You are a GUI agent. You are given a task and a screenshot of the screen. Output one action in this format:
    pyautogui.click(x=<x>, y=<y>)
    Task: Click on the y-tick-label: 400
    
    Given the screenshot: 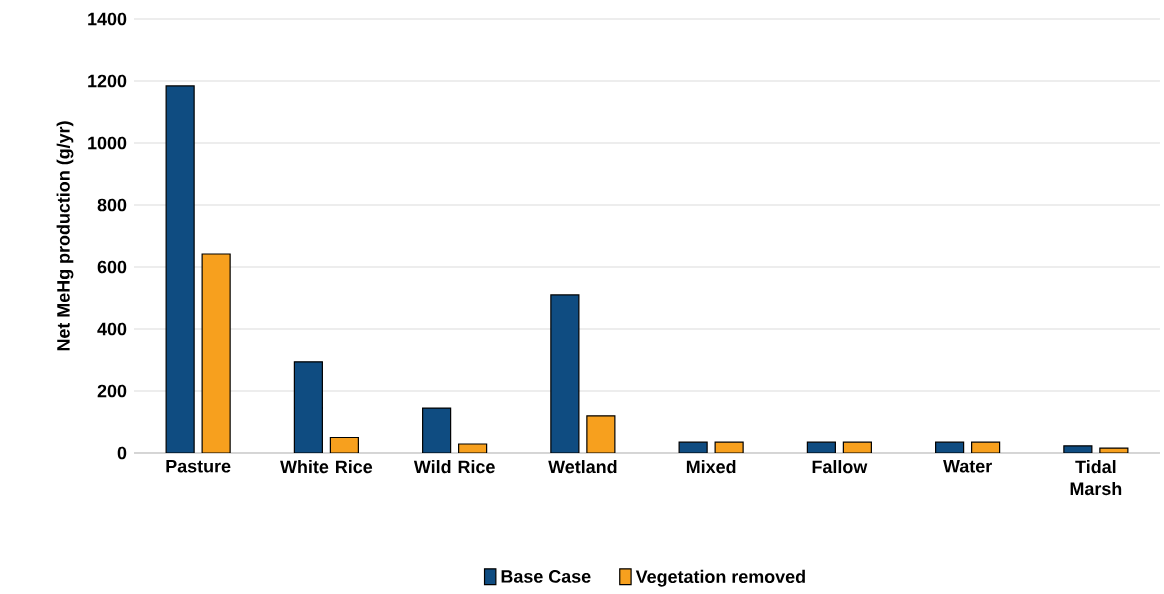 What is the action you would take?
    pyautogui.click(x=112, y=329)
    